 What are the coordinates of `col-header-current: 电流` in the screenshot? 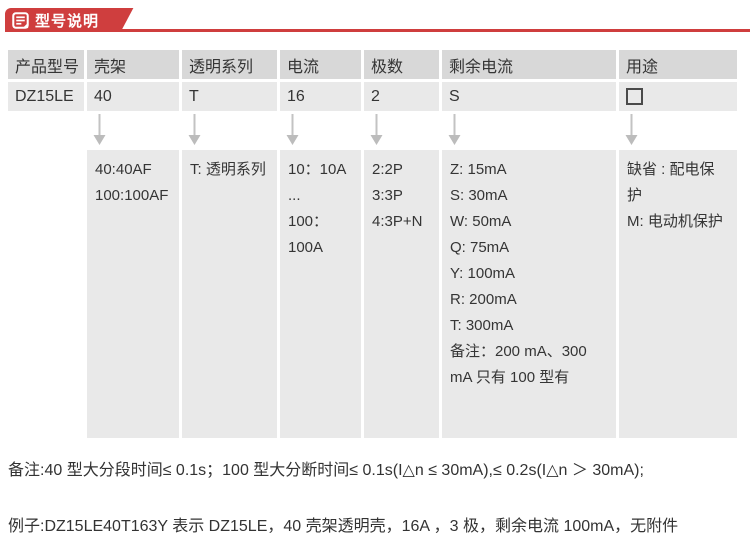 It's located at (320, 64).